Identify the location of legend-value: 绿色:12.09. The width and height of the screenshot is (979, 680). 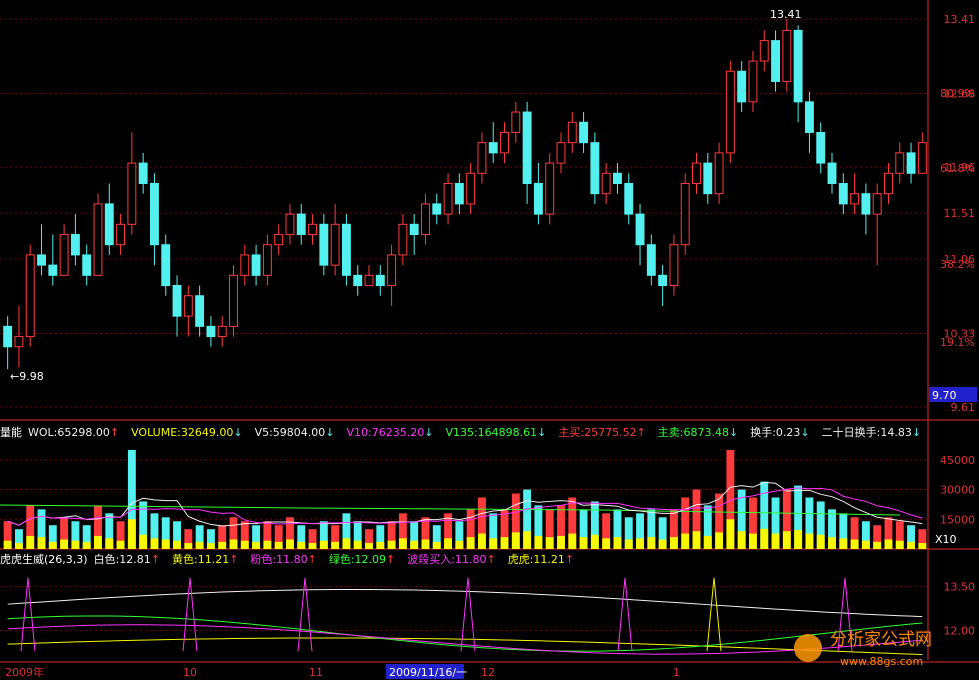
(357, 559).